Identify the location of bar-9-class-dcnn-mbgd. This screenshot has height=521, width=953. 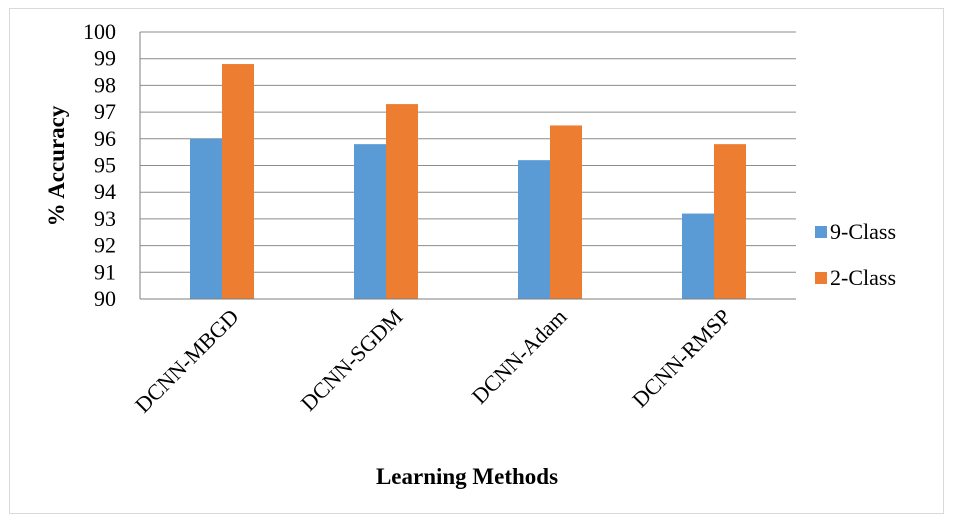
(206, 218).